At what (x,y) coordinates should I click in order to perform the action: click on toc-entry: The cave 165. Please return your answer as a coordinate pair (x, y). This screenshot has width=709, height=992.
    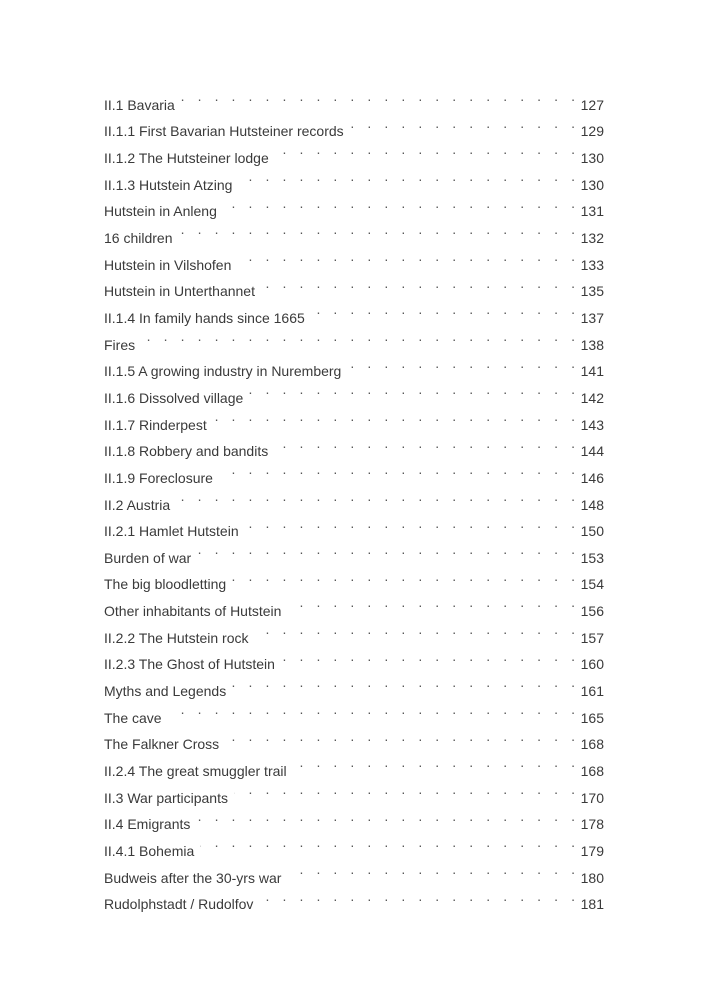
    Looking at the image, I should click on (354, 711).